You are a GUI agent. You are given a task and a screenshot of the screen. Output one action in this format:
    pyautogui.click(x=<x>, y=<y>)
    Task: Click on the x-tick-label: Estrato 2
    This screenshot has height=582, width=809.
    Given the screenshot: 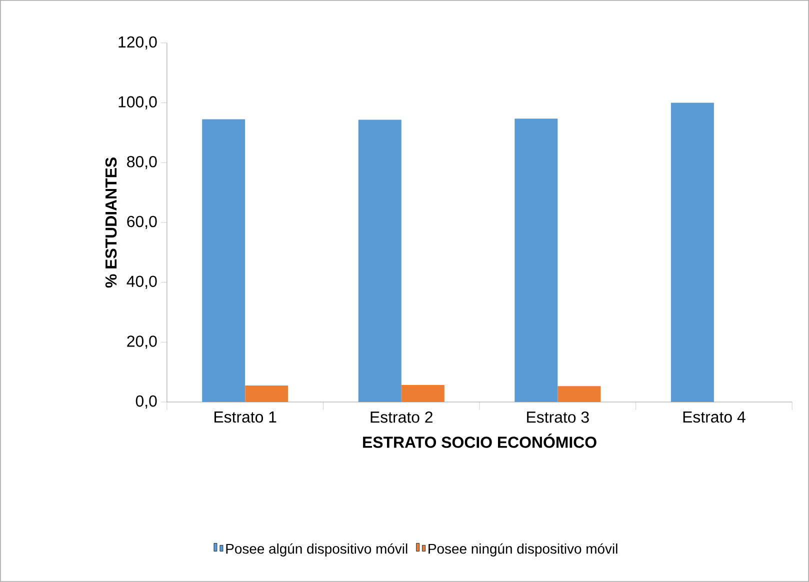 What is the action you would take?
    pyautogui.click(x=401, y=417)
    